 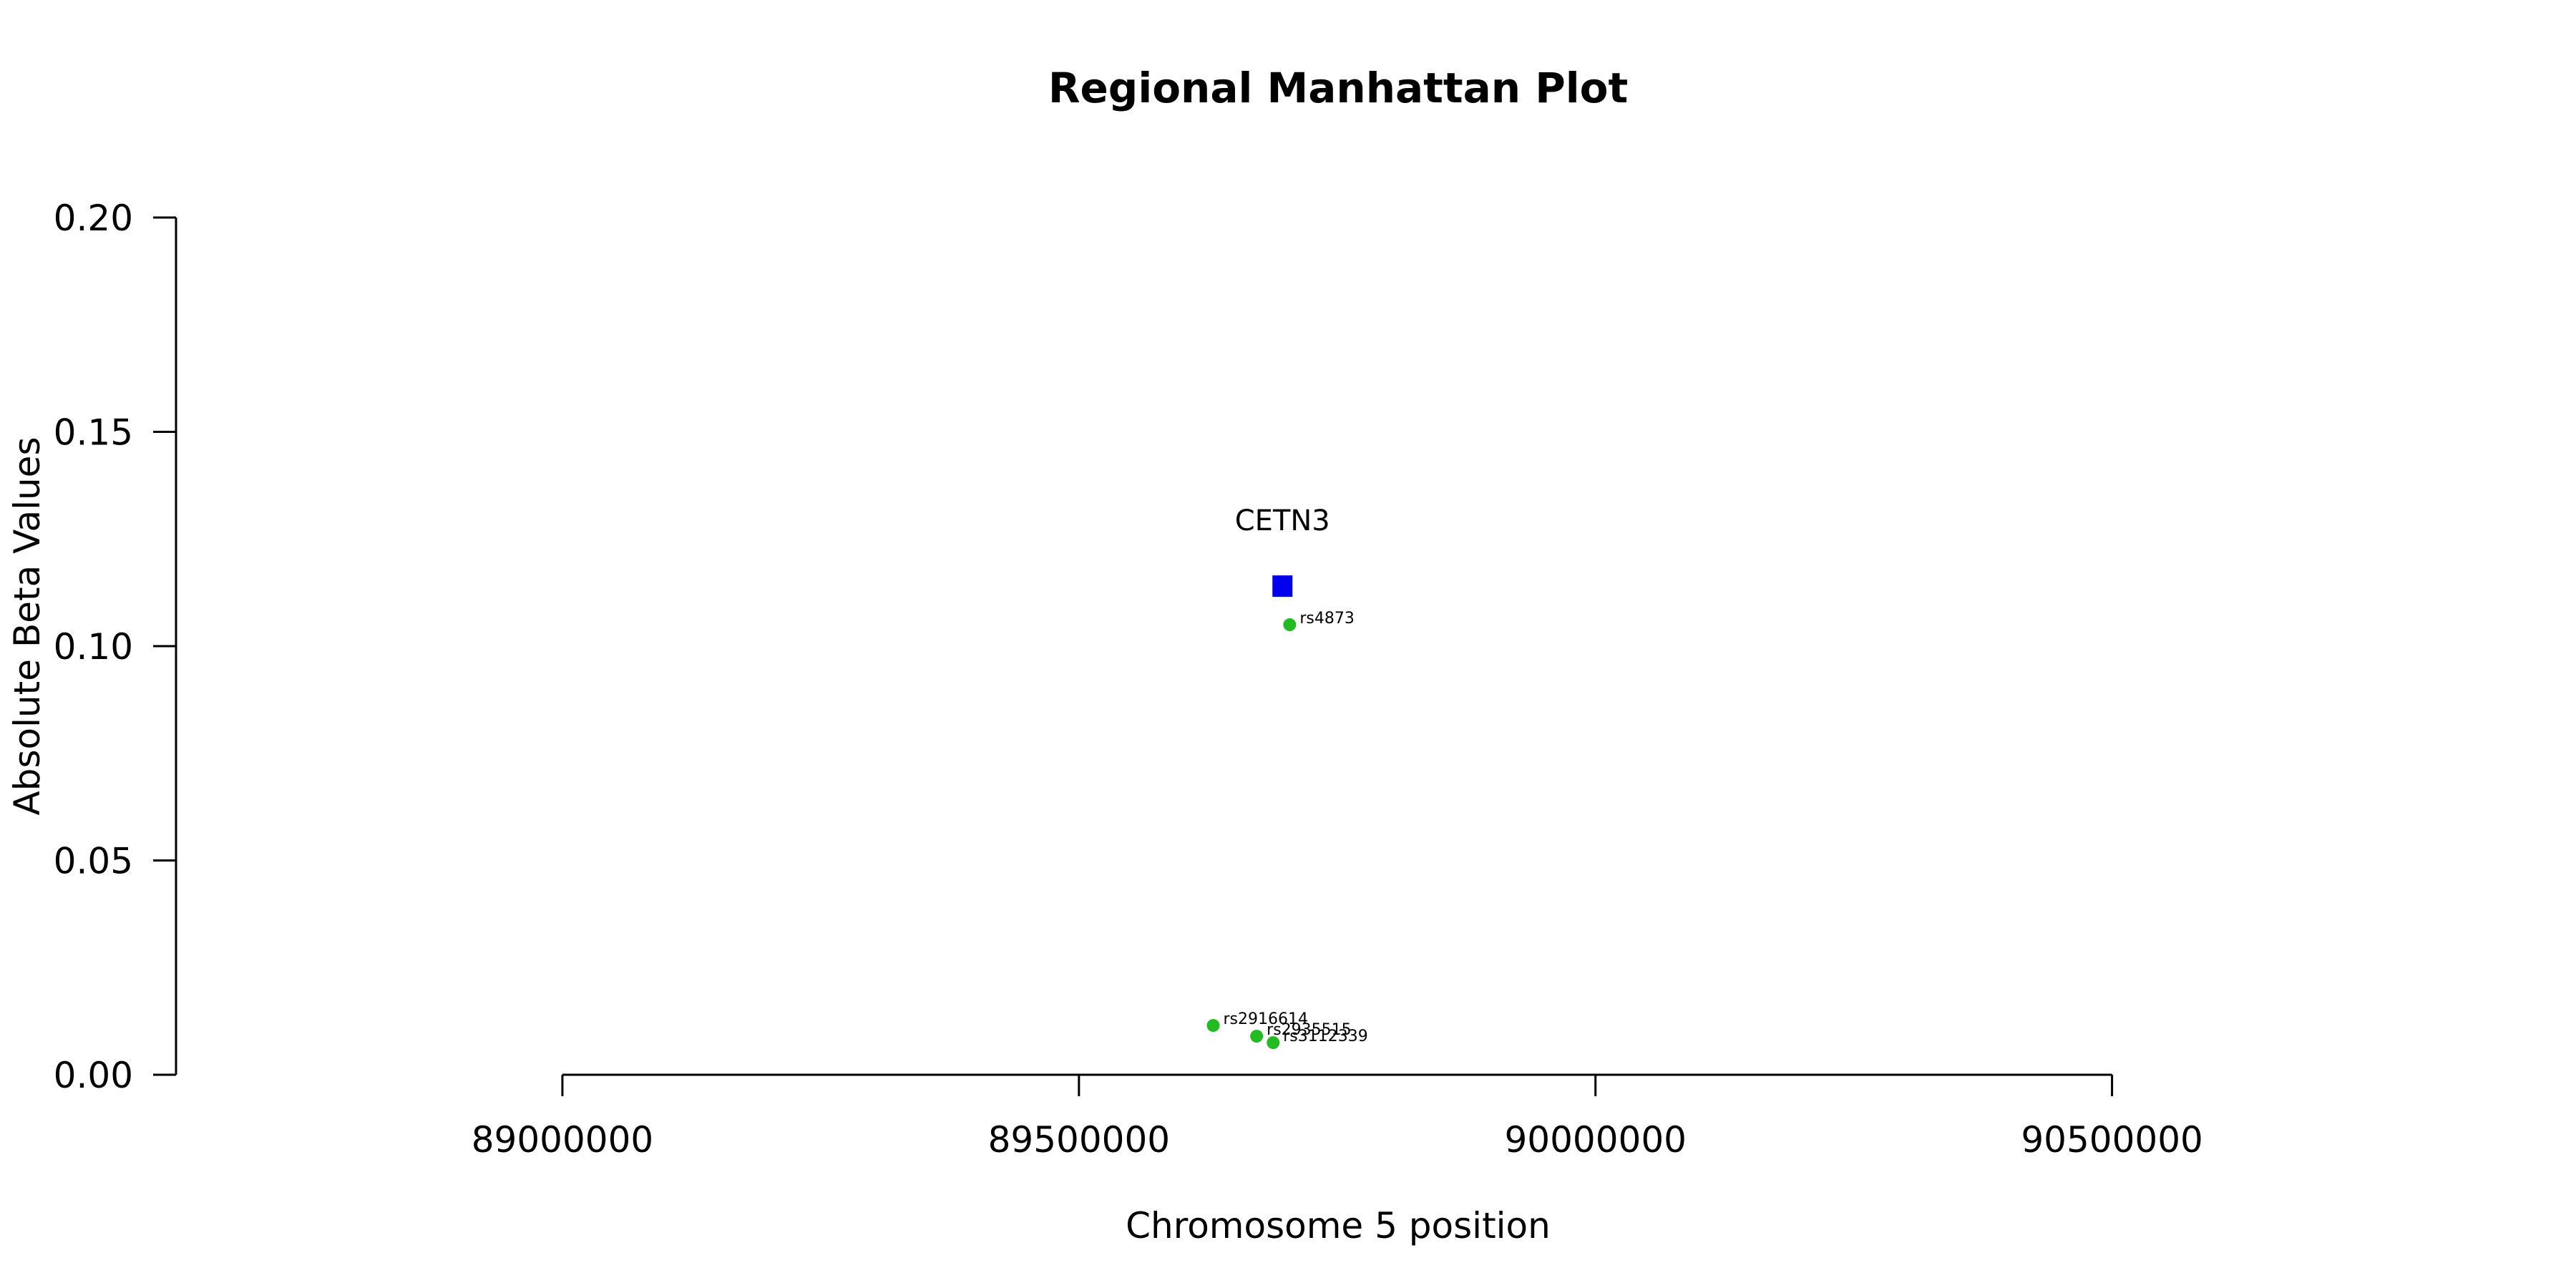 I want to click on y-tick-label: 0.05, so click(x=93, y=861).